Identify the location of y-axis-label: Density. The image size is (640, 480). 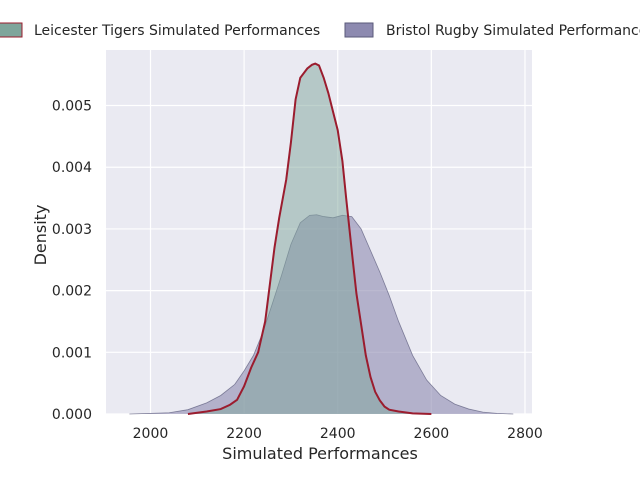
(40, 235).